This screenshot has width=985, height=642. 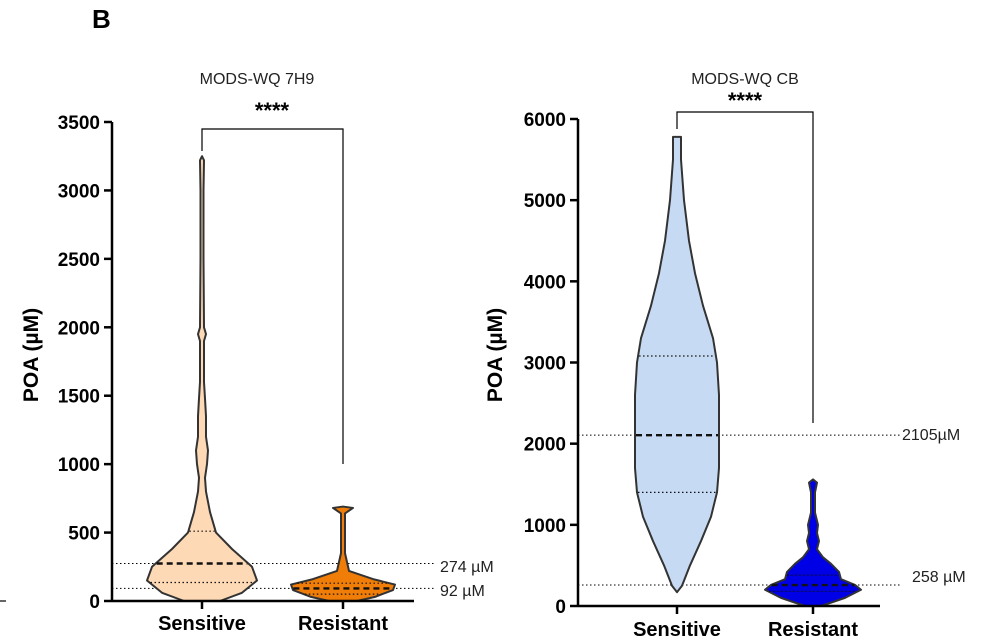 I want to click on y-tick-label: 4000, so click(x=545, y=282).